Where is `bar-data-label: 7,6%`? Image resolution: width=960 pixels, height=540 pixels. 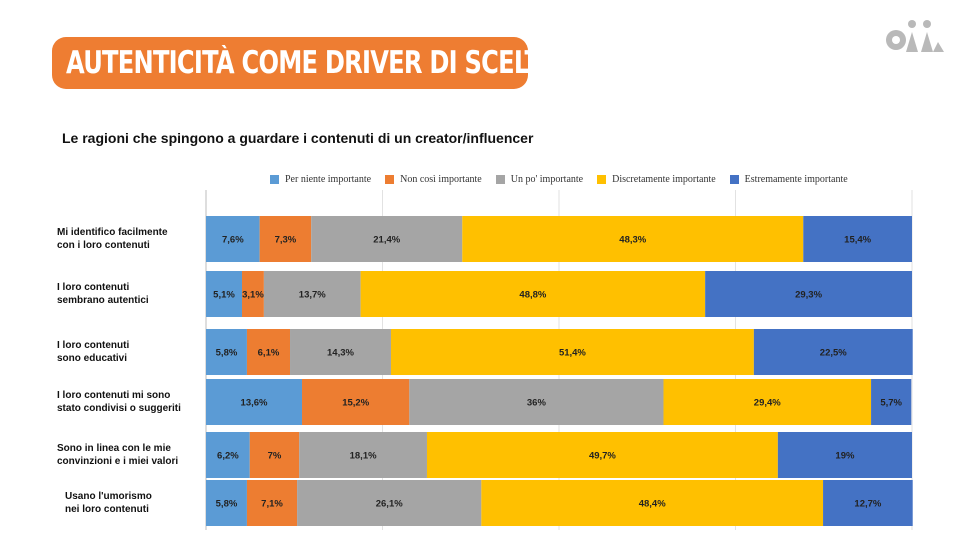 bar-data-label: 7,6% is located at coordinates (233, 240).